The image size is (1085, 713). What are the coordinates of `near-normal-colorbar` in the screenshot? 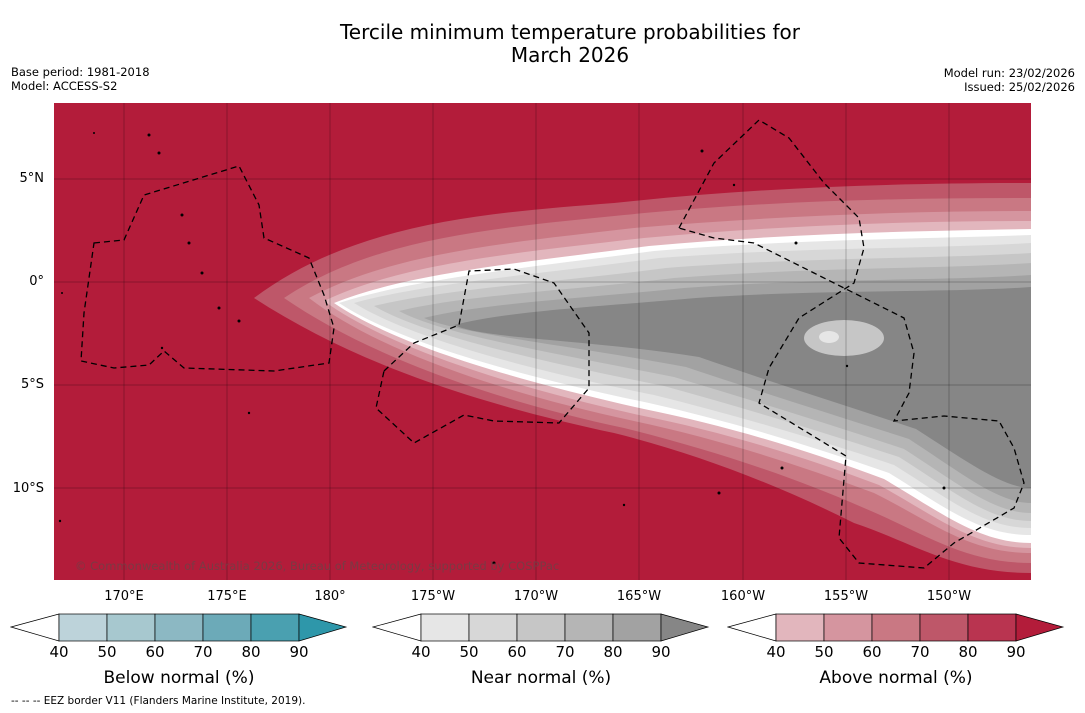 It's located at (541, 627).